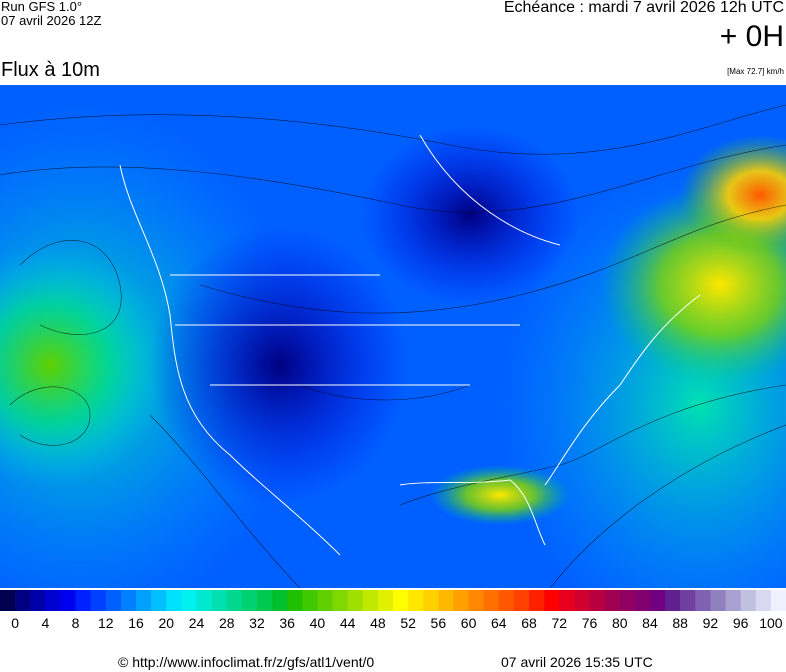  Describe the element at coordinates (378, 623) in the screenshot. I see `colorbar-label: 48` at that location.